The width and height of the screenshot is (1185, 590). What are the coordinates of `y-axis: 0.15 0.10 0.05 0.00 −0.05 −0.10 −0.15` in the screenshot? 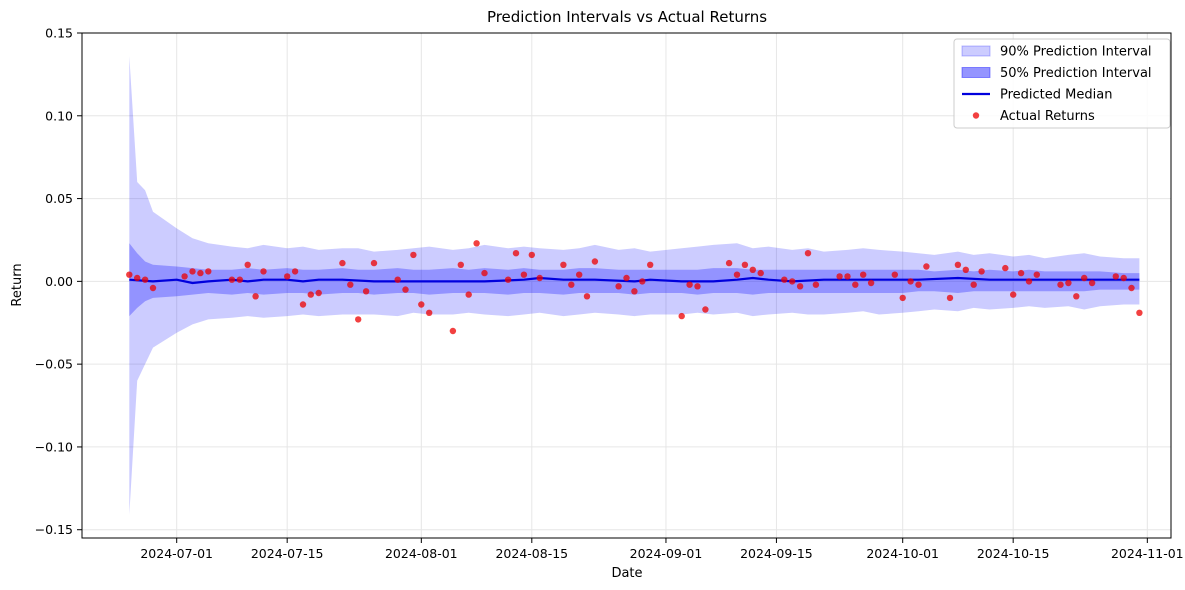 It's located at (58, 281).